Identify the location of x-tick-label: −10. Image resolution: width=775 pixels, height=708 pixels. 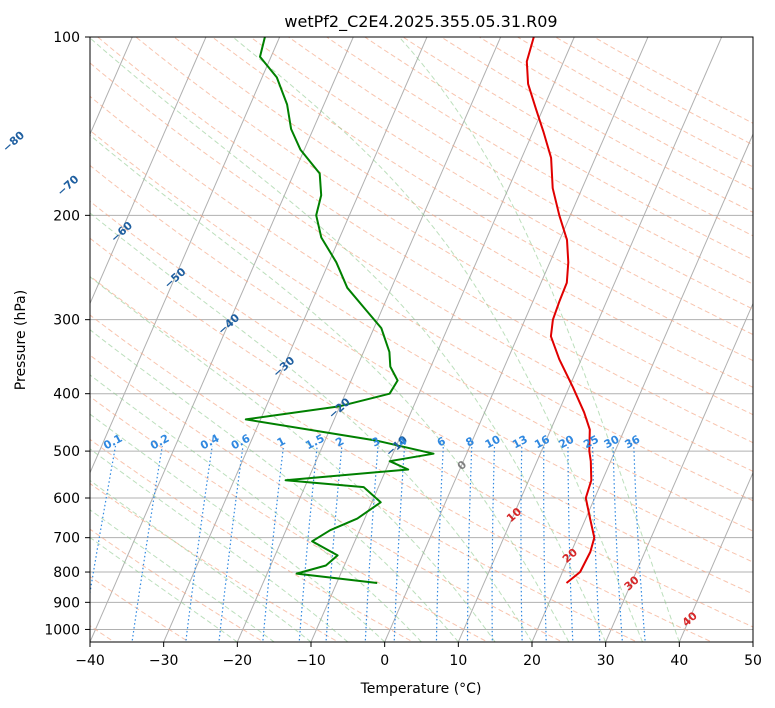
(311, 661).